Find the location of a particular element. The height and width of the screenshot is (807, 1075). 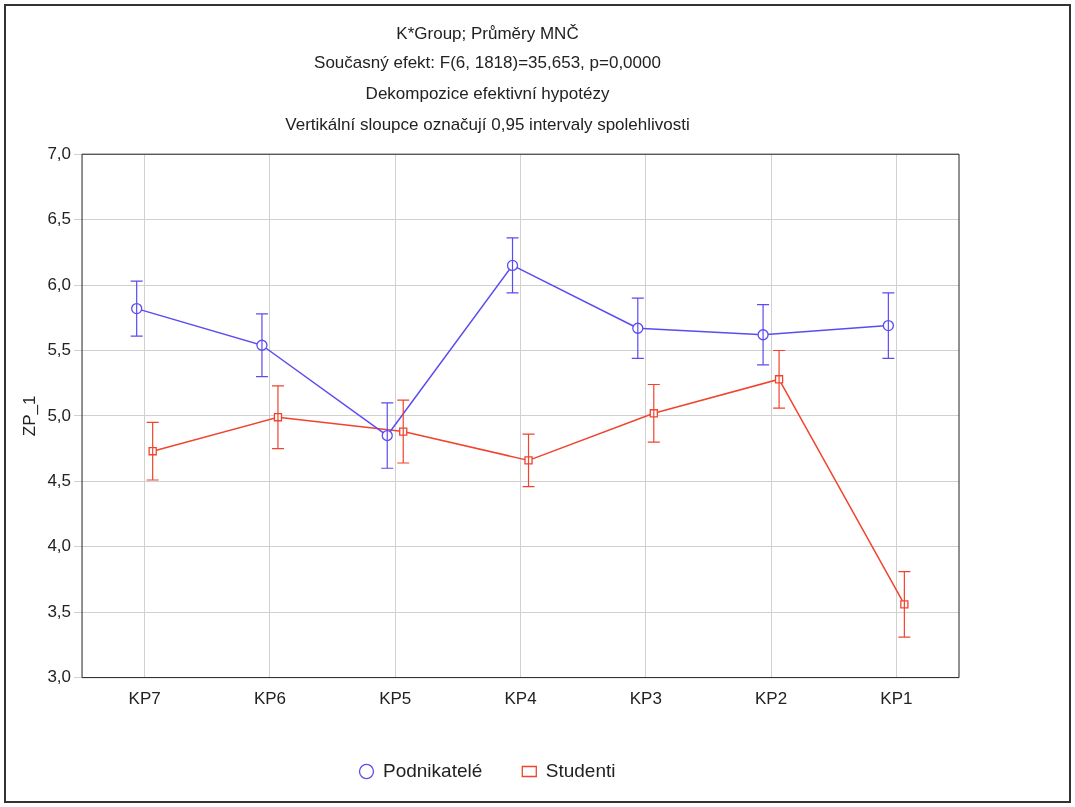

y-tick-label: 6,0 is located at coordinates (59, 284).